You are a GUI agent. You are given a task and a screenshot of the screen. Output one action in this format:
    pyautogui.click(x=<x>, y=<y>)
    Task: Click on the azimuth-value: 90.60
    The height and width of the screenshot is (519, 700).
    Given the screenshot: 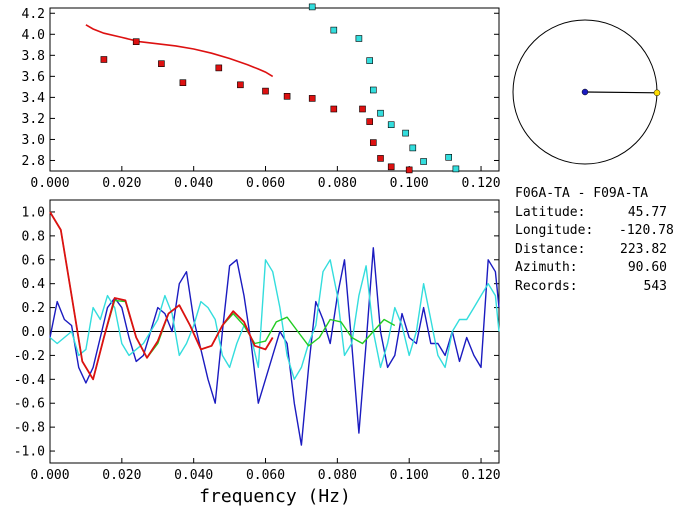 What is the action you would take?
    pyautogui.click(x=647, y=267)
    